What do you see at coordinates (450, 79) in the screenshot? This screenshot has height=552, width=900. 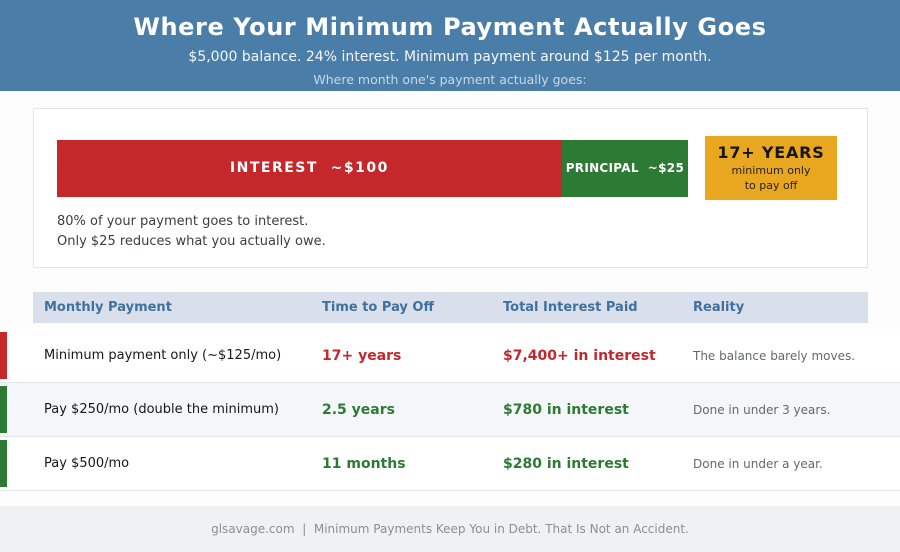 I see `header-tagline: Where month one's payment actually goes:` at bounding box center [450, 79].